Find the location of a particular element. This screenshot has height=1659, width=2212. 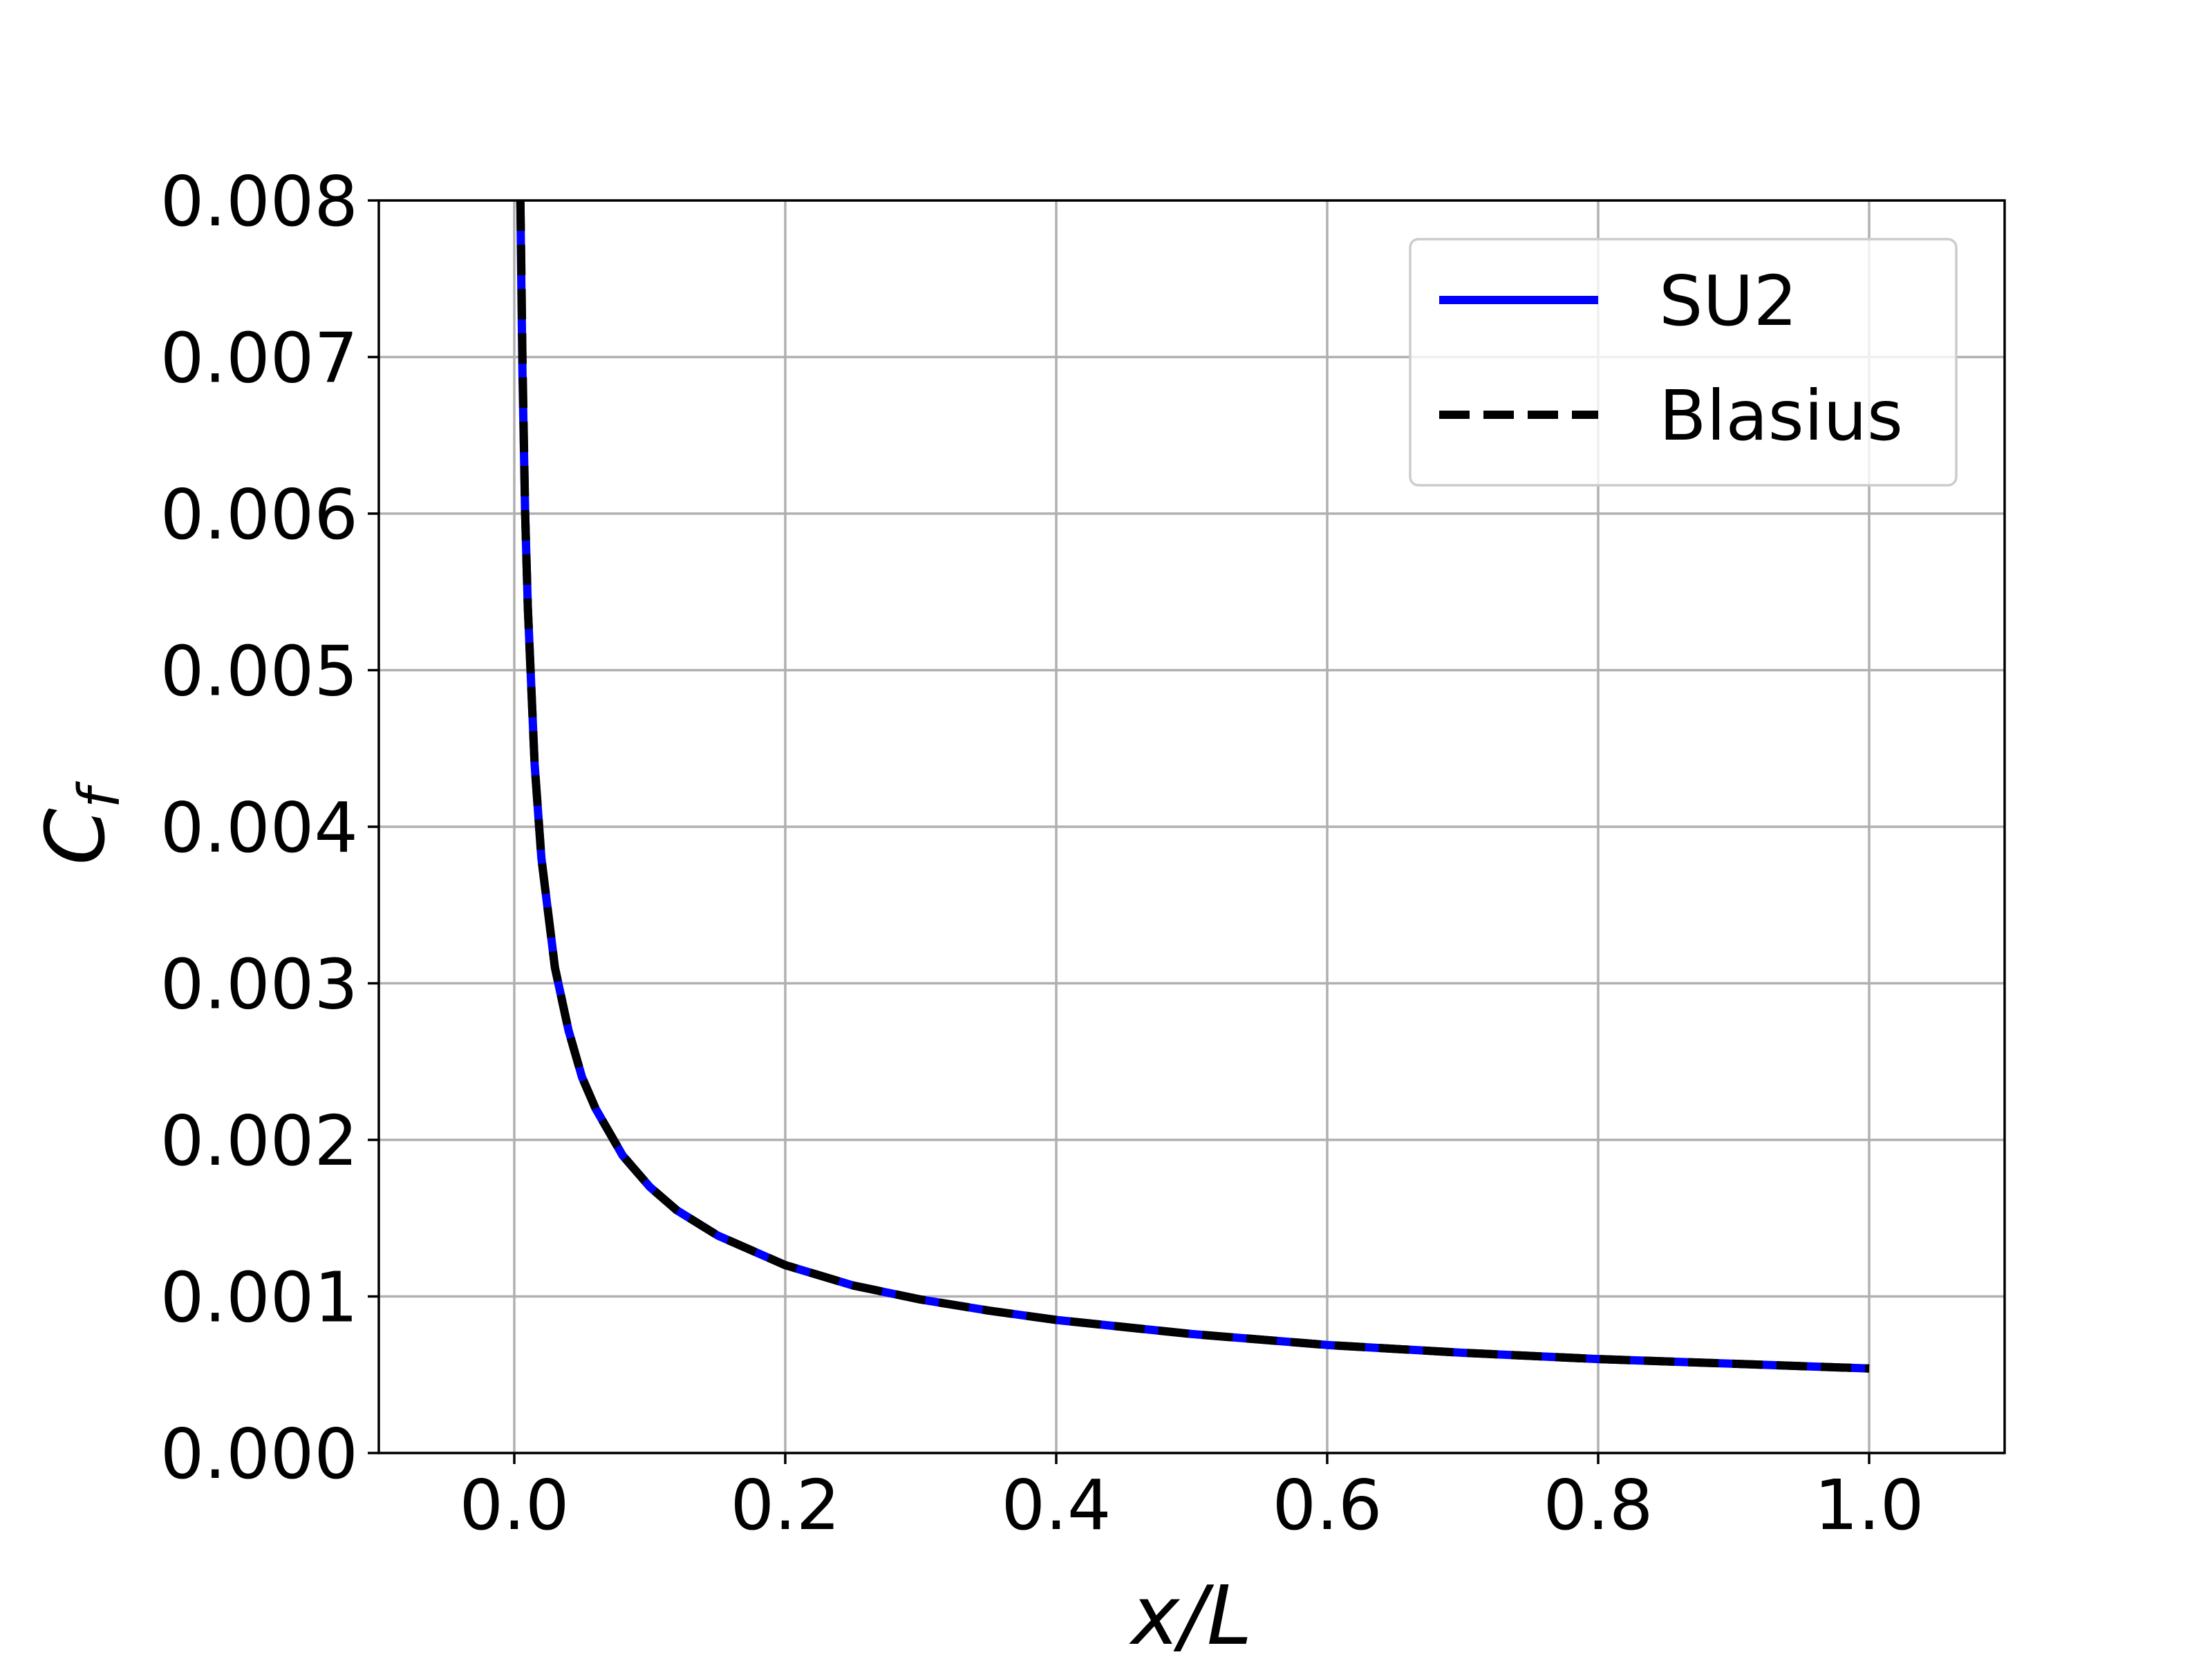

x-tick-label: 0.0 is located at coordinates (514, 1506).